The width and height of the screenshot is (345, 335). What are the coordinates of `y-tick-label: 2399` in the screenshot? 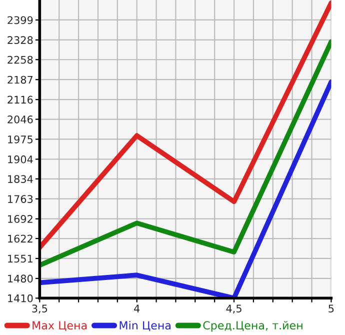 It's located at (20, 20).